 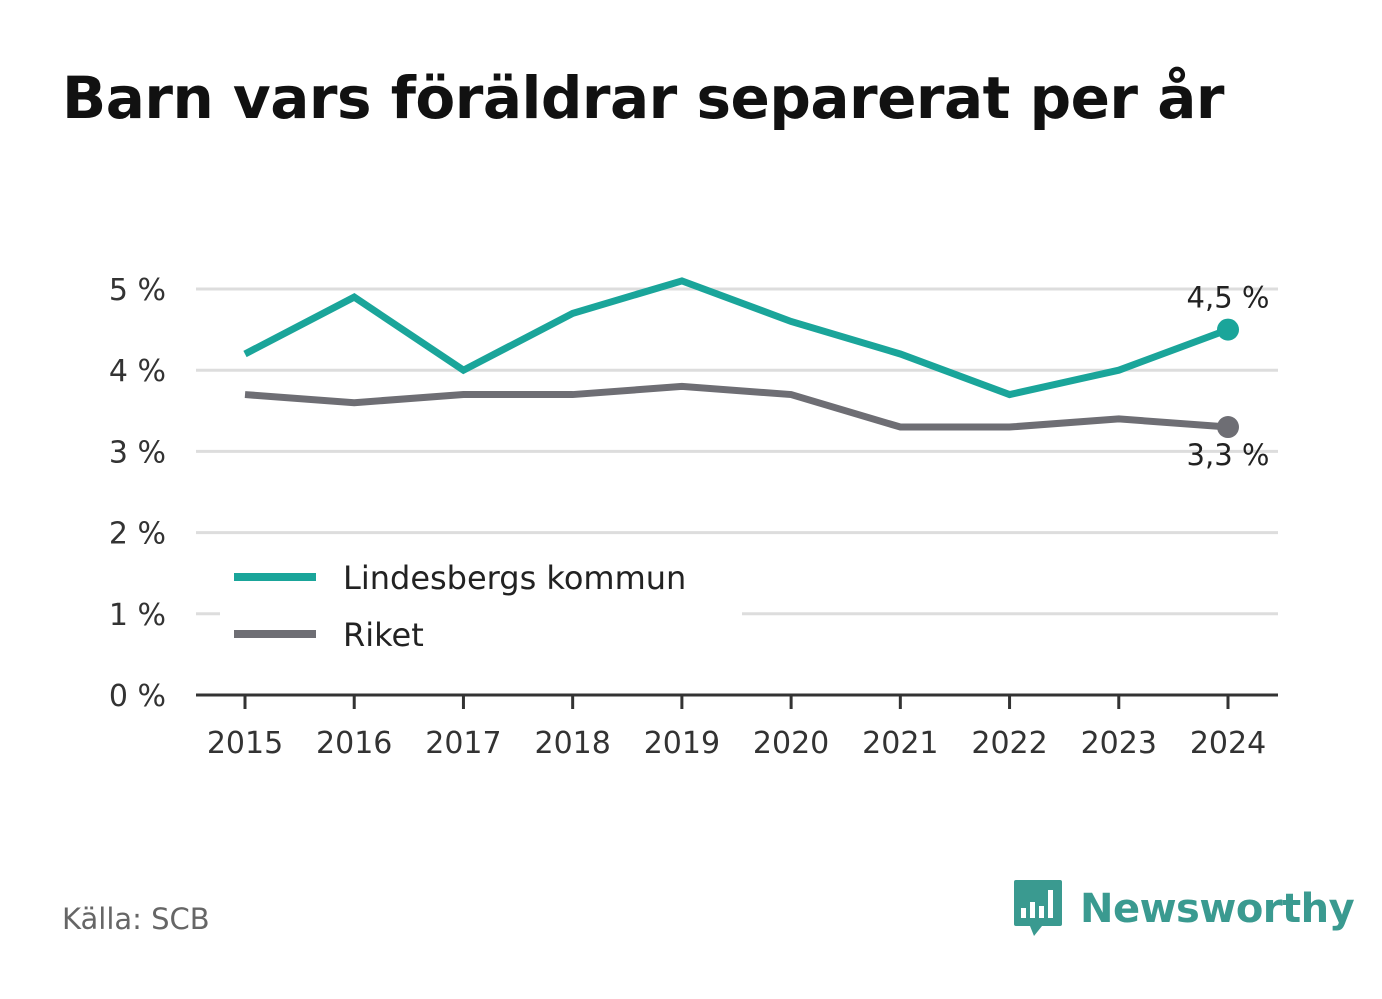 I want to click on legend-background, so click(x=481, y=607).